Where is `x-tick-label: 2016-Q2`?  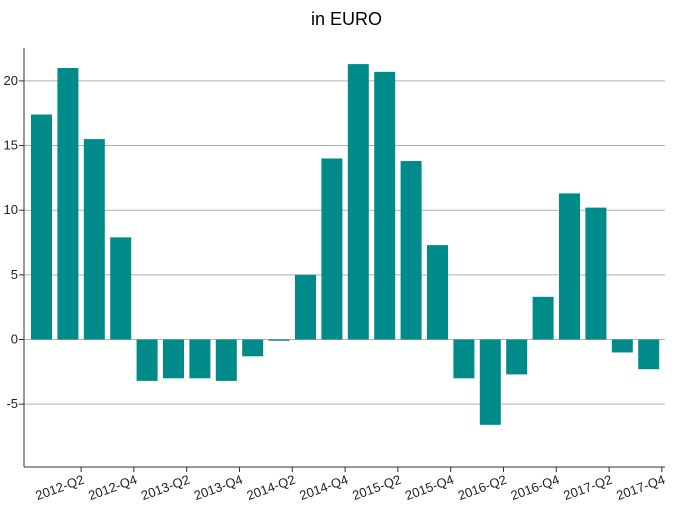 x-tick-label: 2016-Q2 is located at coordinates (482, 487).